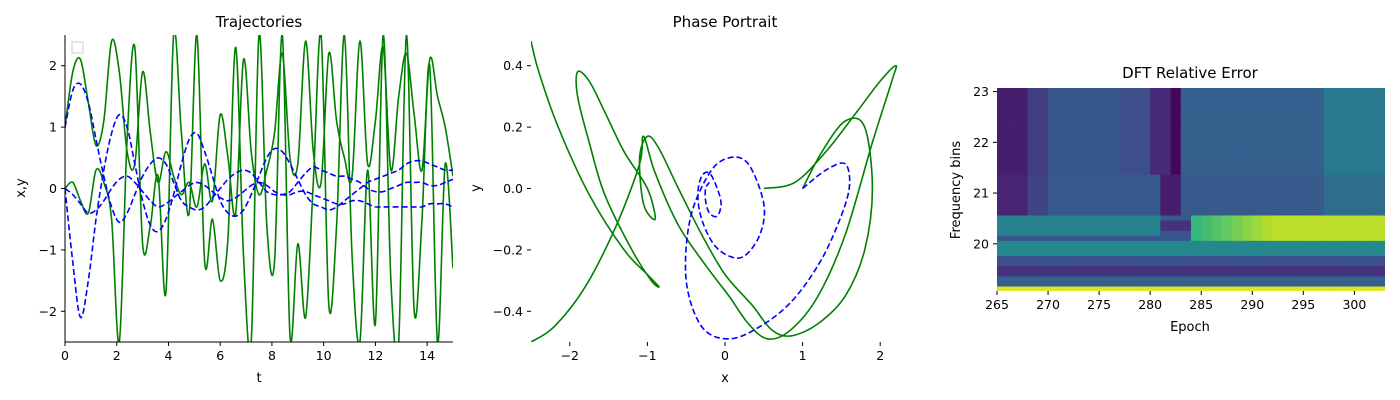 The width and height of the screenshot is (1400, 400). Describe the element at coordinates (258, 378) in the screenshot. I see `trajectories-xlabel: t` at that location.